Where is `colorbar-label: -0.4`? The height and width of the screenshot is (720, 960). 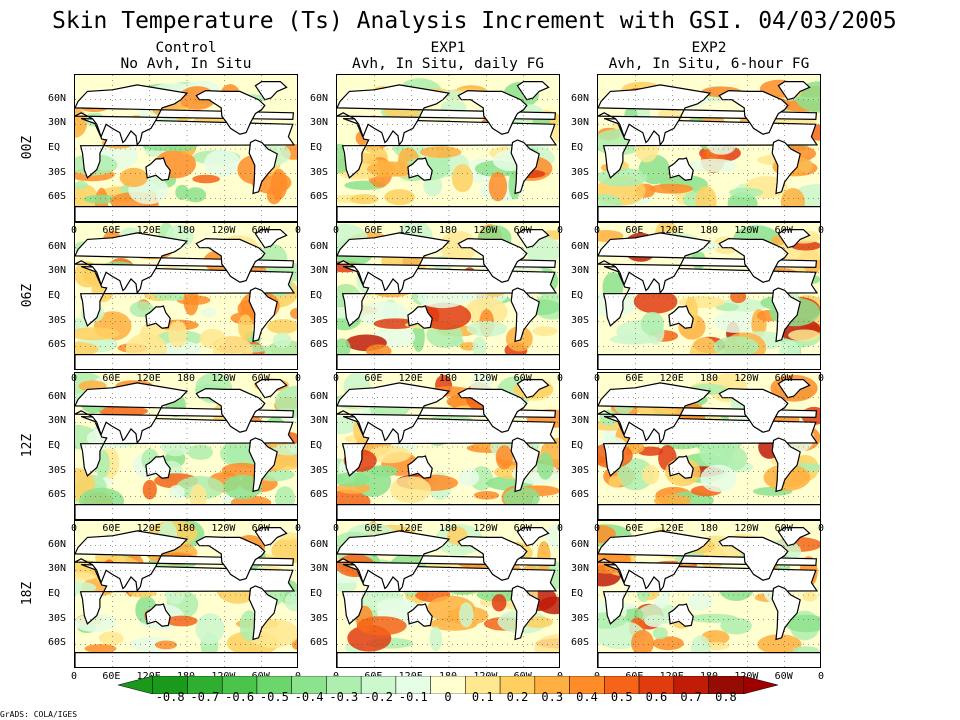
colorbar-label: -0.4 is located at coordinates (309, 697).